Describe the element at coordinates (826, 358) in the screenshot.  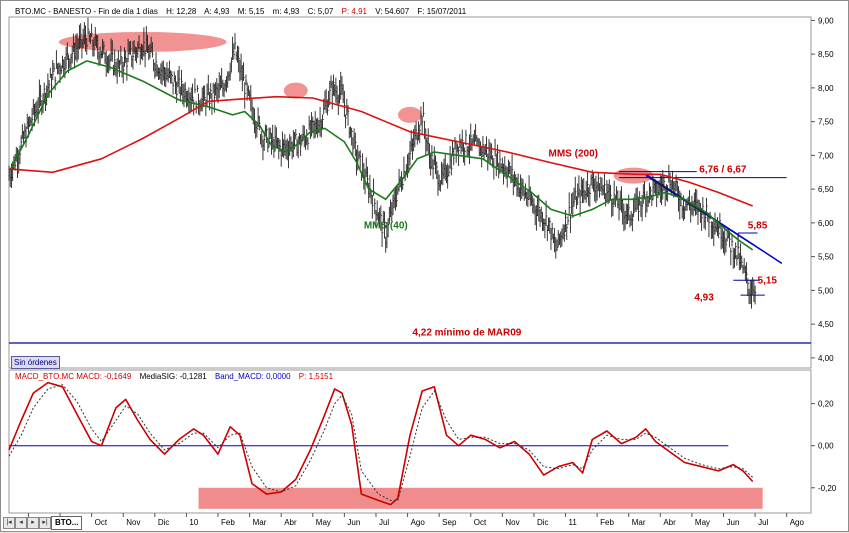
I see `price-tick-label: 4,00` at that location.